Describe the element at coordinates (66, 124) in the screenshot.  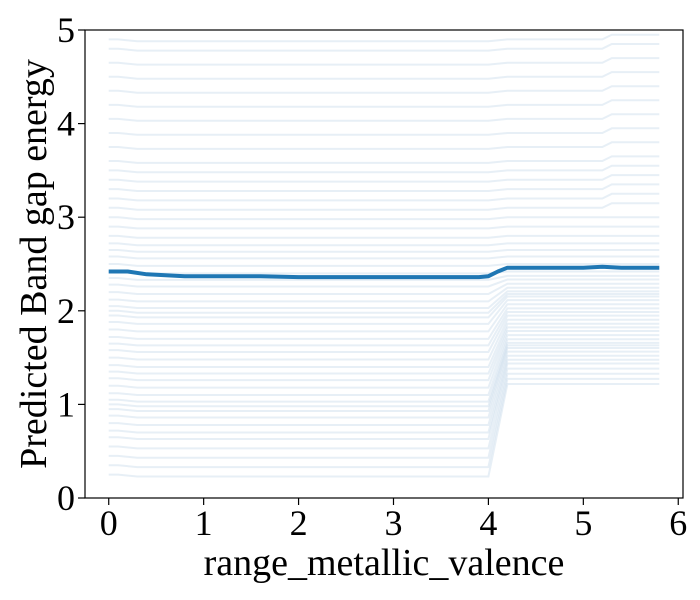
I see `y-tick-label: 4` at that location.